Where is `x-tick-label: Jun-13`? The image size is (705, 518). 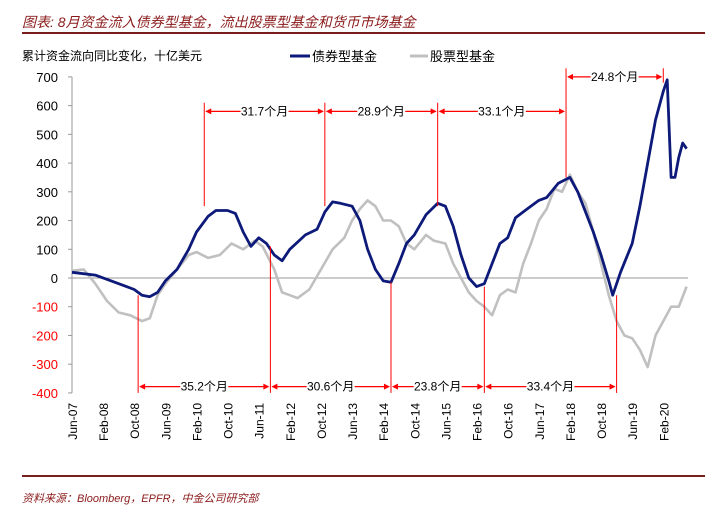
x-tick-label: Jun-13 is located at coordinates (353, 421).